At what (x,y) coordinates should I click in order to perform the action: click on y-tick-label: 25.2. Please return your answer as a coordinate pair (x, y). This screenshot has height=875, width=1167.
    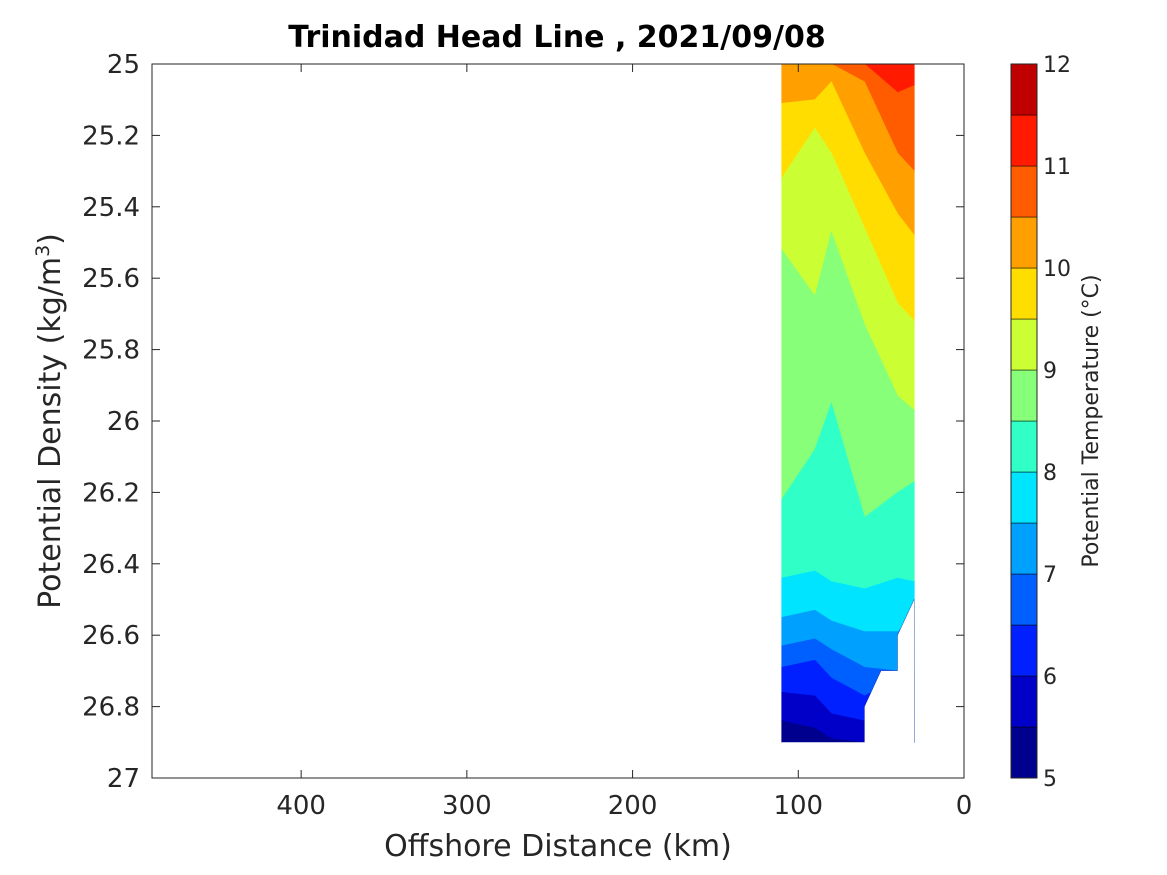
    Looking at the image, I should click on (111, 136).